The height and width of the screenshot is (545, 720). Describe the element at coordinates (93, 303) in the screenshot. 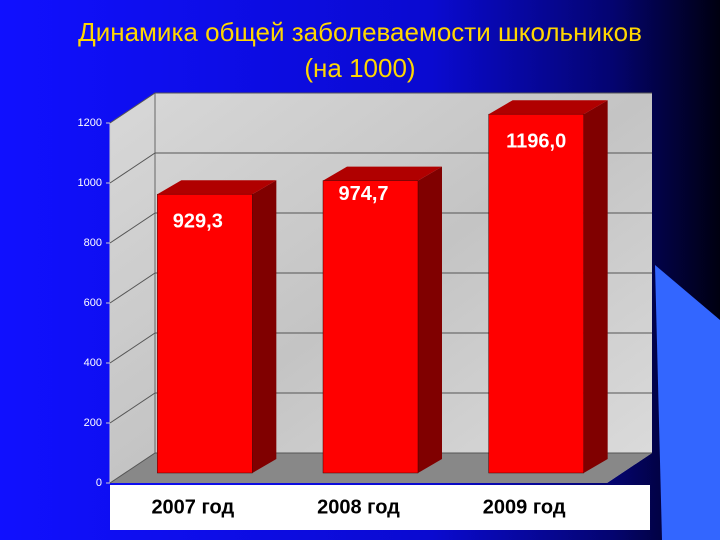

I see `y-tick-label: 600` at that location.